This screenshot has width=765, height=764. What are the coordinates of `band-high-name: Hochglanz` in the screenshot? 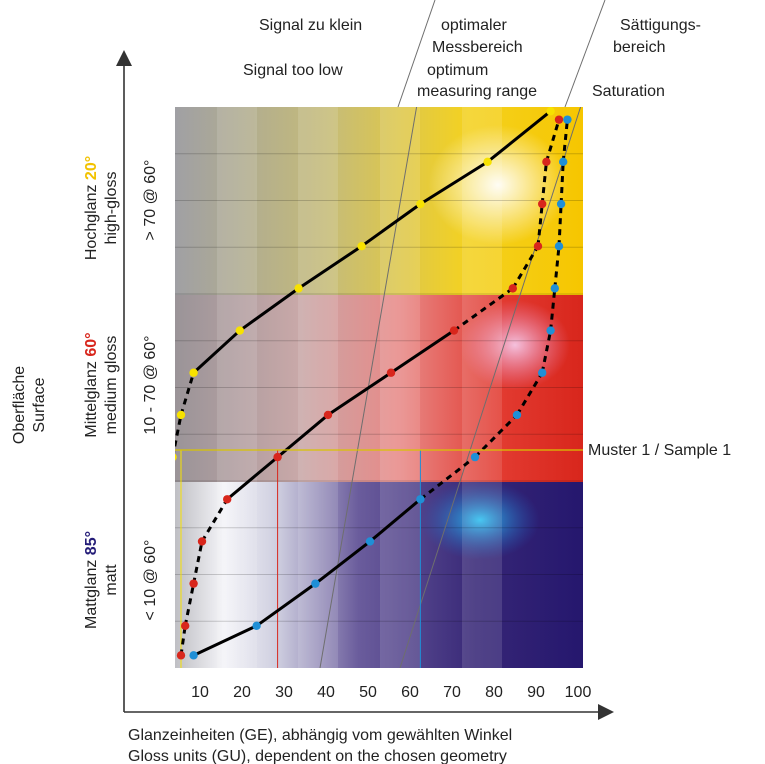 It's located at (91, 220).